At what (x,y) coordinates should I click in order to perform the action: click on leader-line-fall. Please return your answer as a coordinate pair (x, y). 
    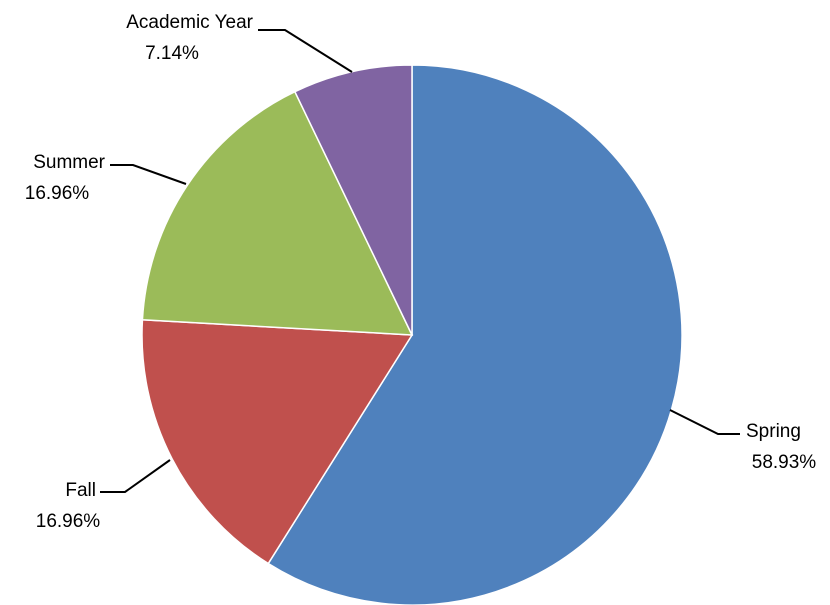
    Looking at the image, I should click on (135, 476).